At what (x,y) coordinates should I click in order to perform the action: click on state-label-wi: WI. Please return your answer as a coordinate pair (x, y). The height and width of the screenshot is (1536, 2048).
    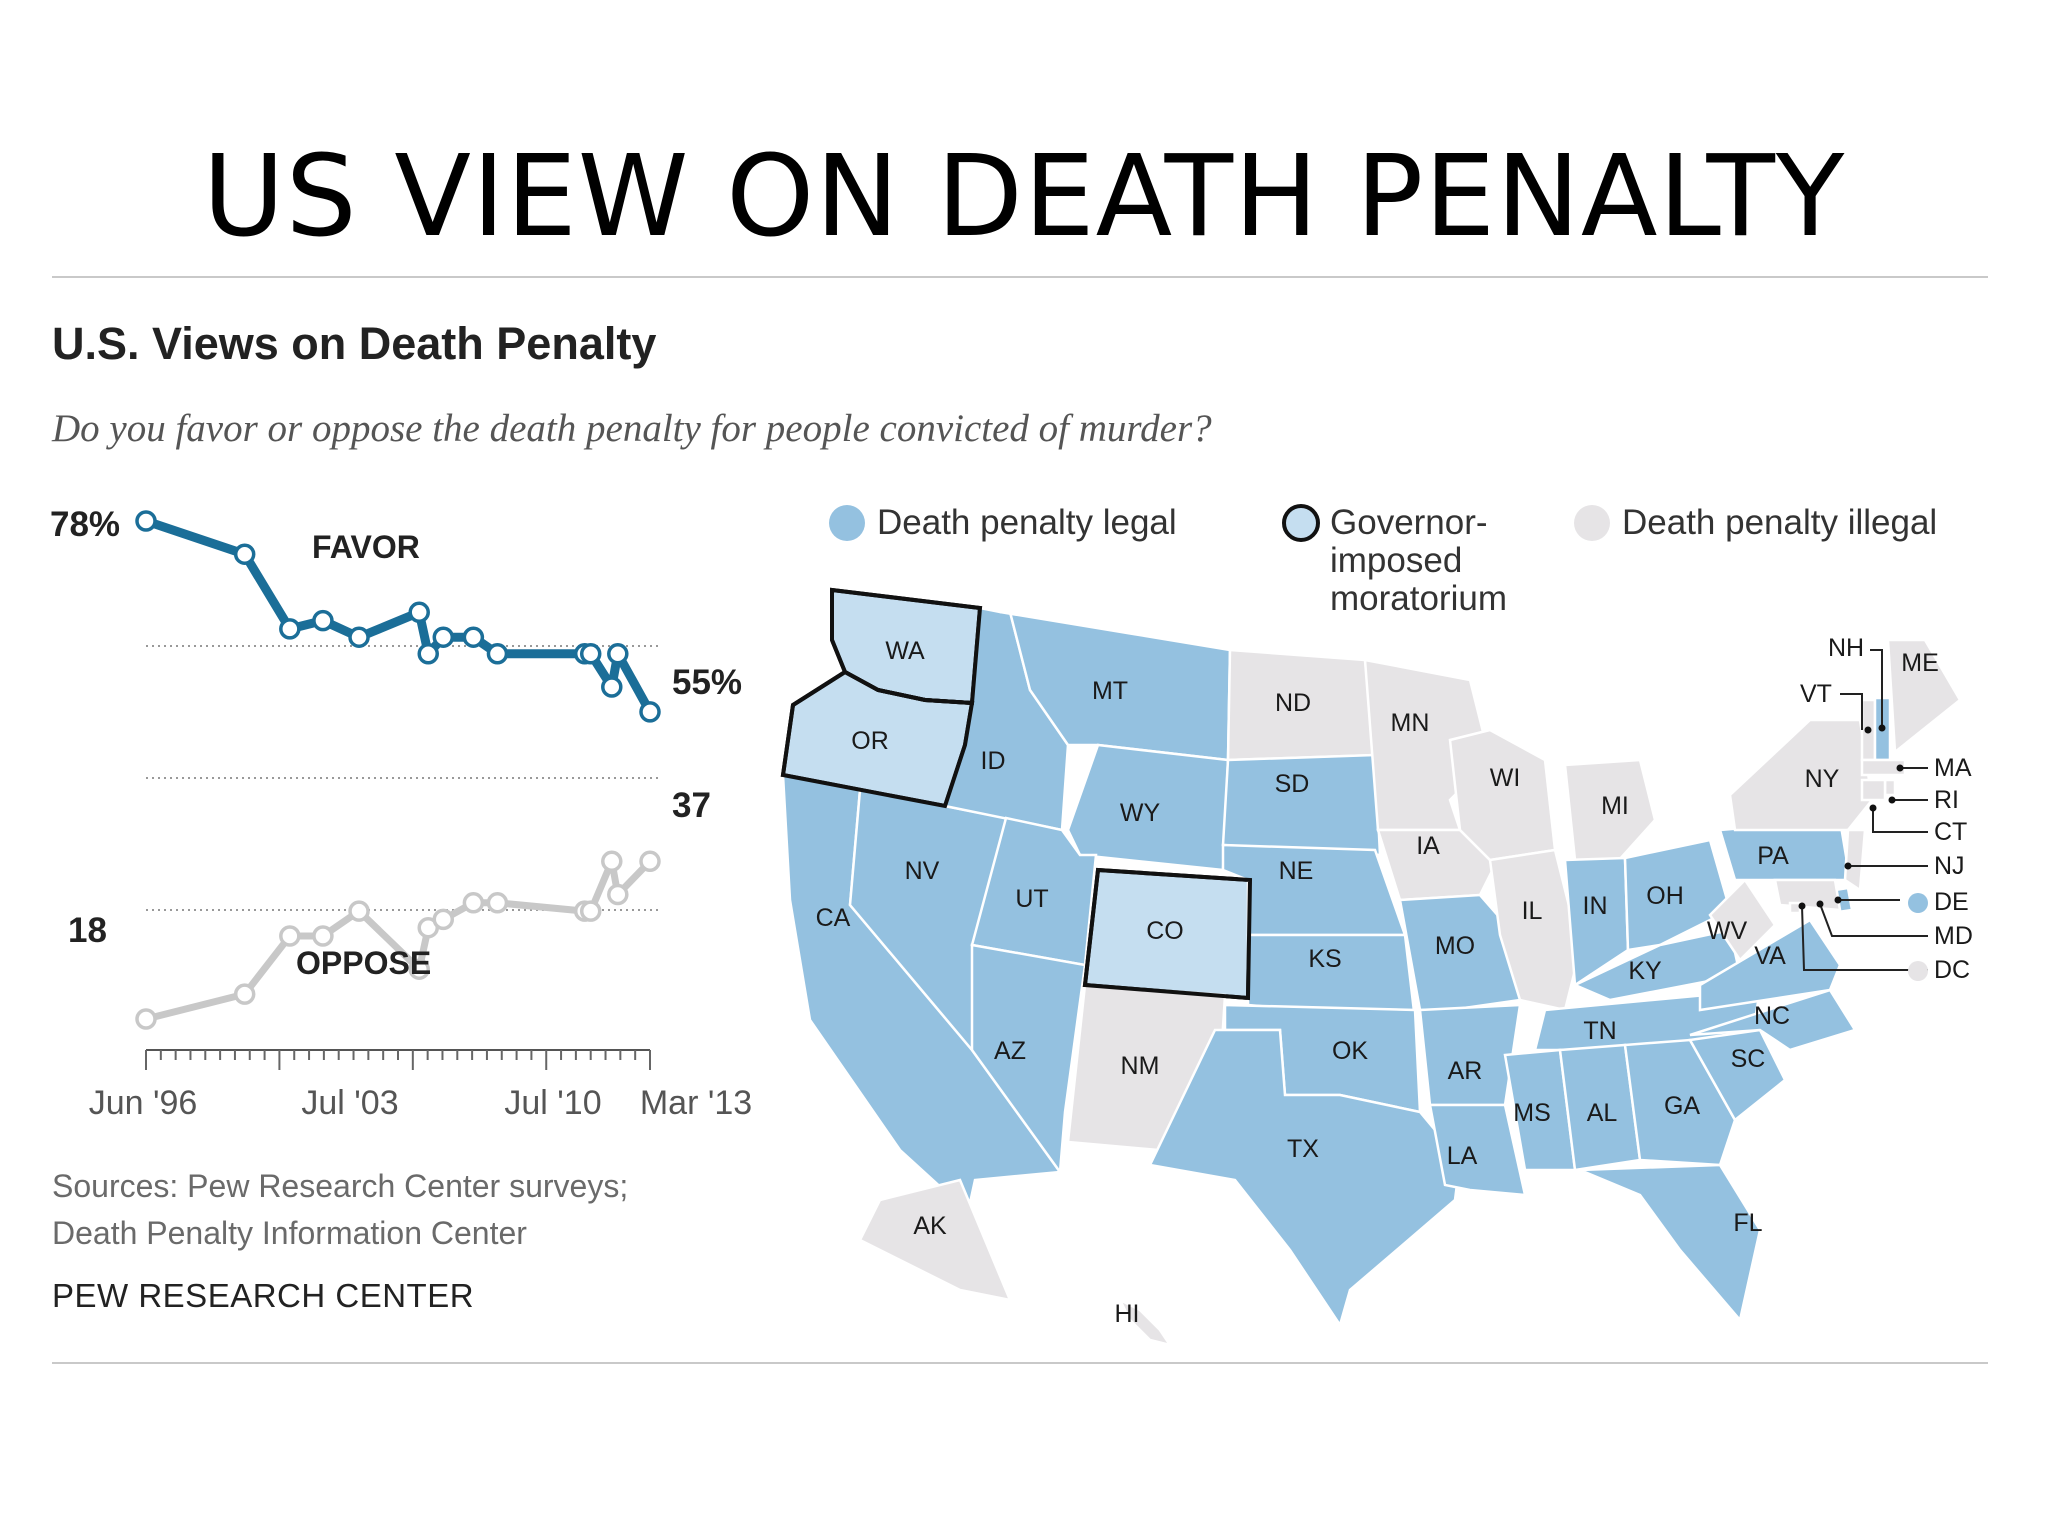
    Looking at the image, I should click on (1505, 778).